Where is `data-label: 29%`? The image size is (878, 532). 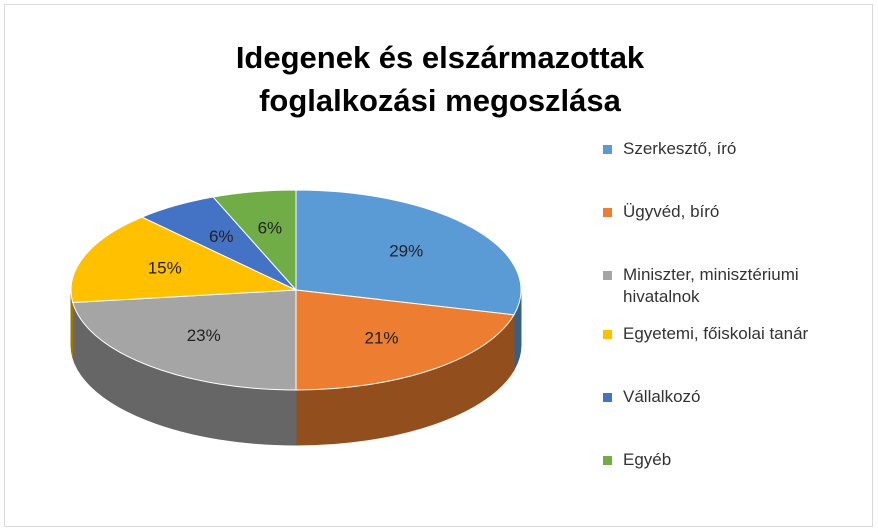 data-label: 29% is located at coordinates (406, 250).